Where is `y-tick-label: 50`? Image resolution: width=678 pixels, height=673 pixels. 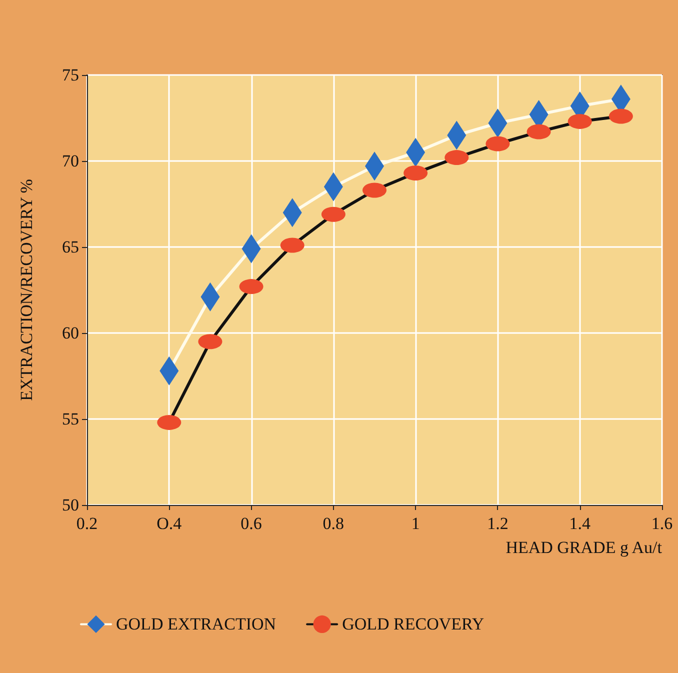
y-tick-label: 50 is located at coordinates (70, 505).